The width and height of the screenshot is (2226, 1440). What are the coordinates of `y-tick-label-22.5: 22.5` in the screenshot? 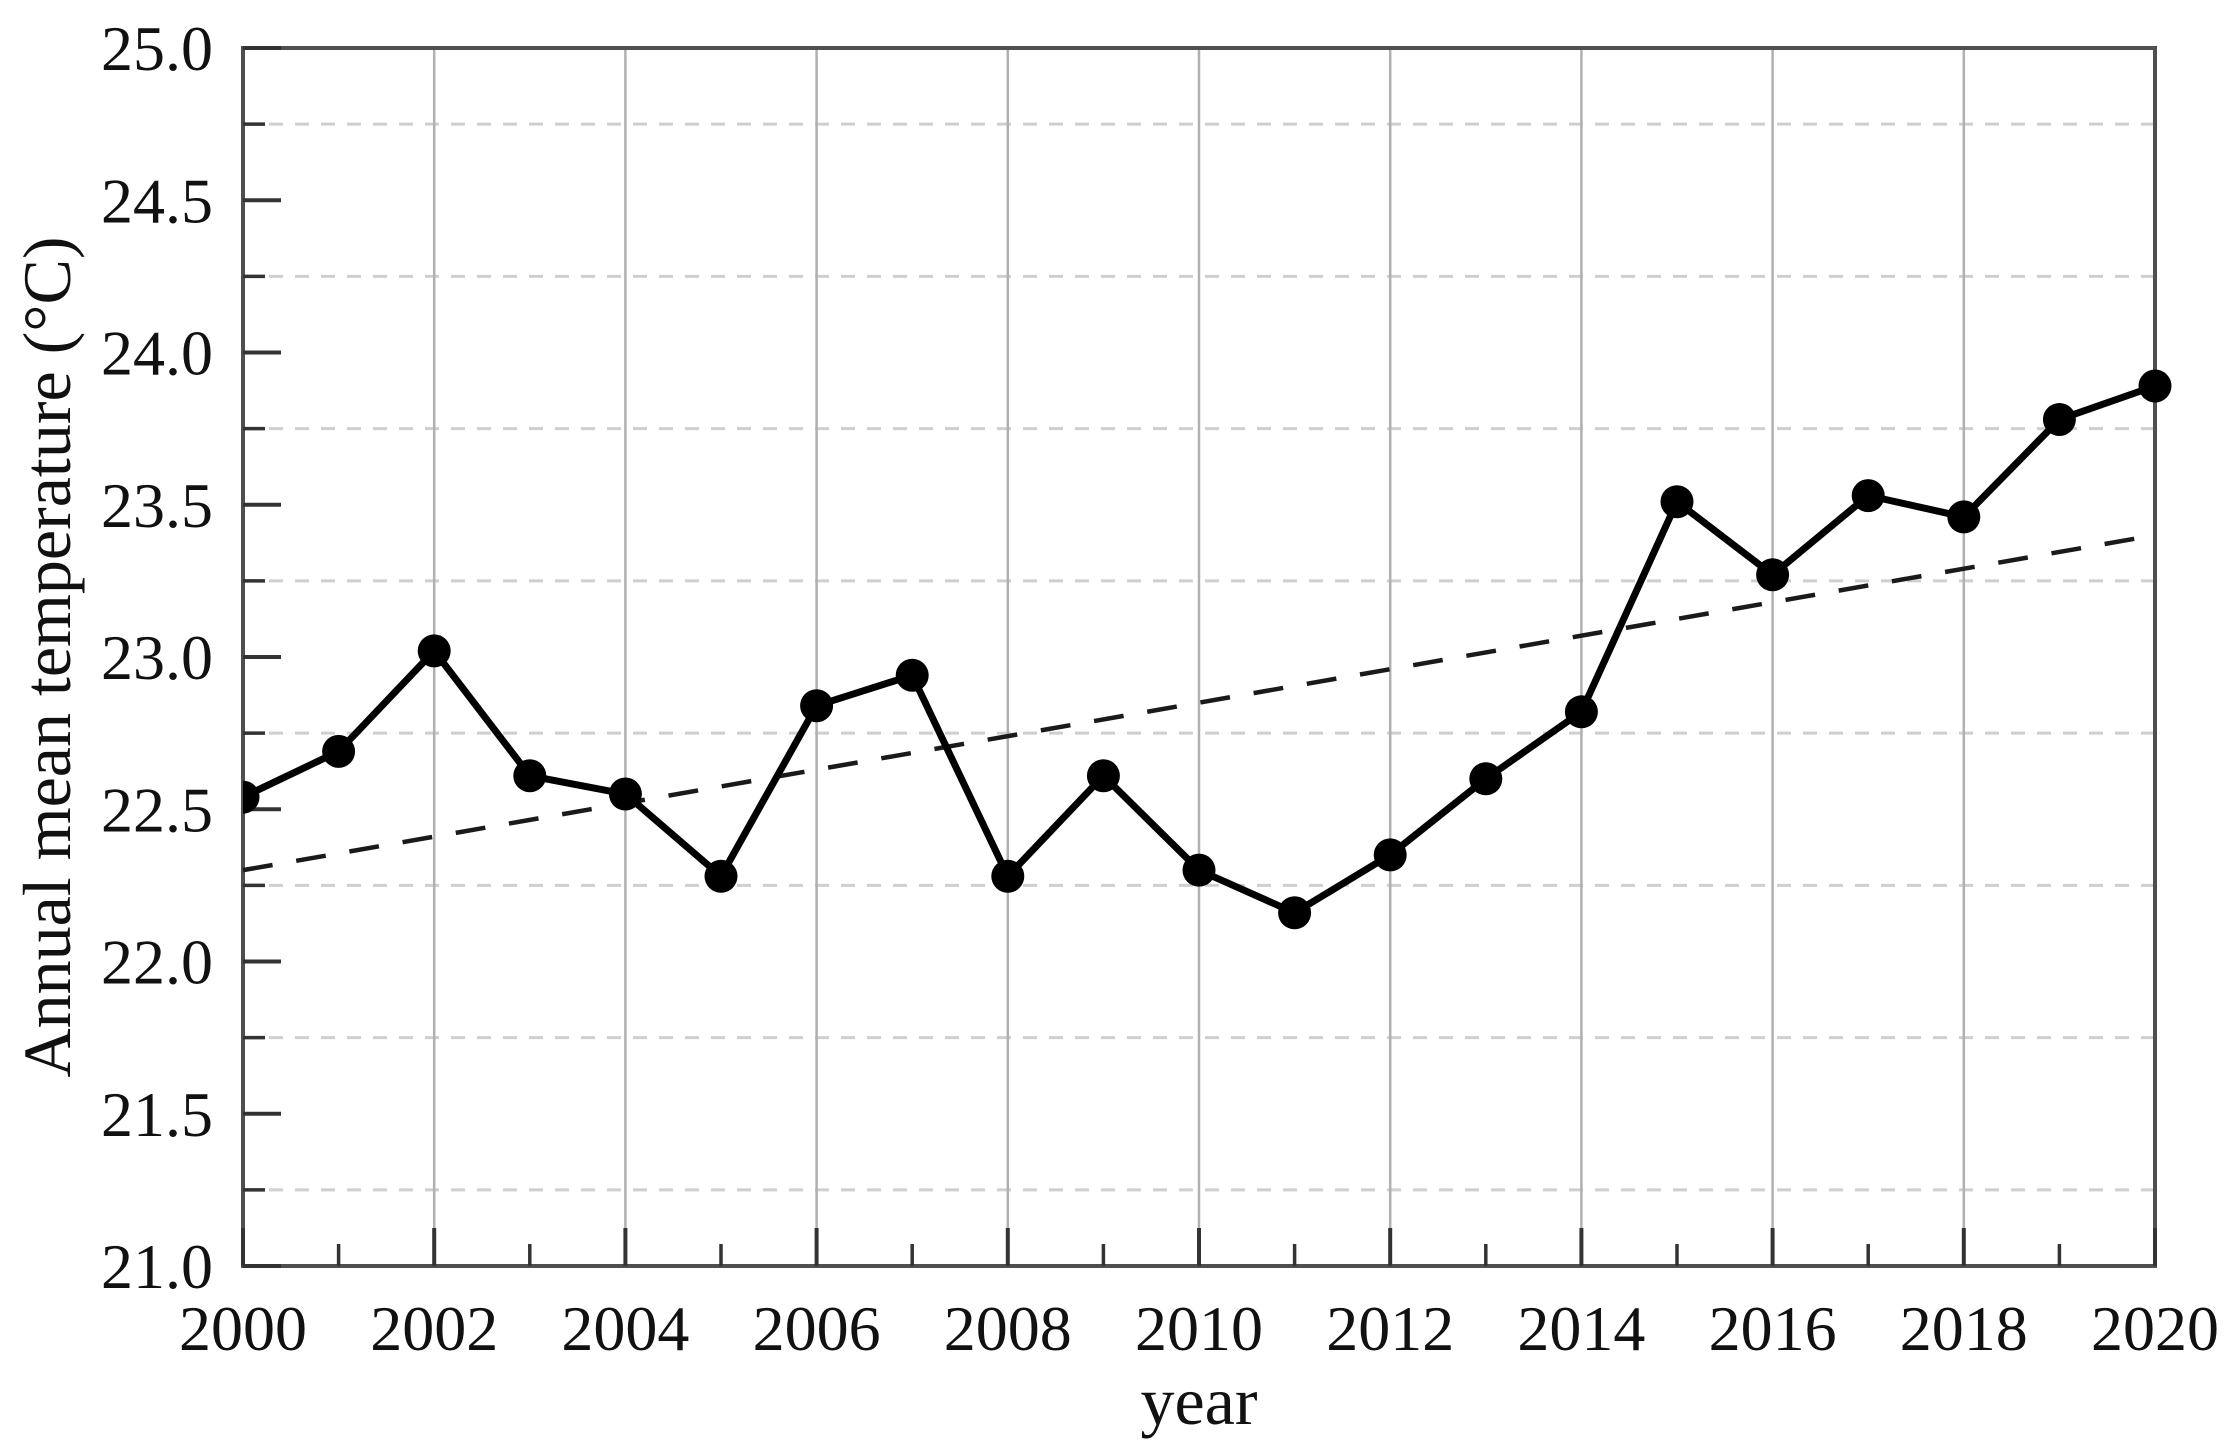 It's located at (157, 809).